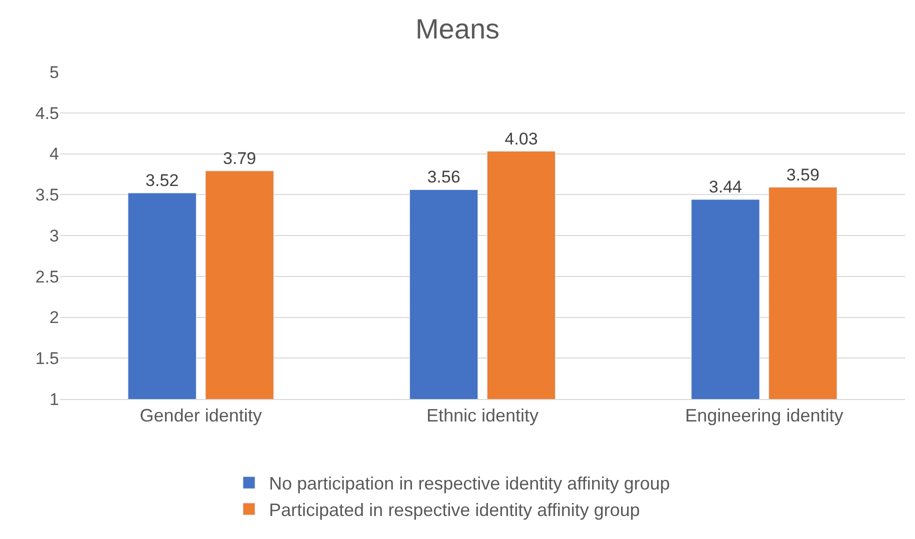 This screenshot has height=539, width=915. Describe the element at coordinates (239, 158) in the screenshot. I see `data-label: 3.79` at that location.